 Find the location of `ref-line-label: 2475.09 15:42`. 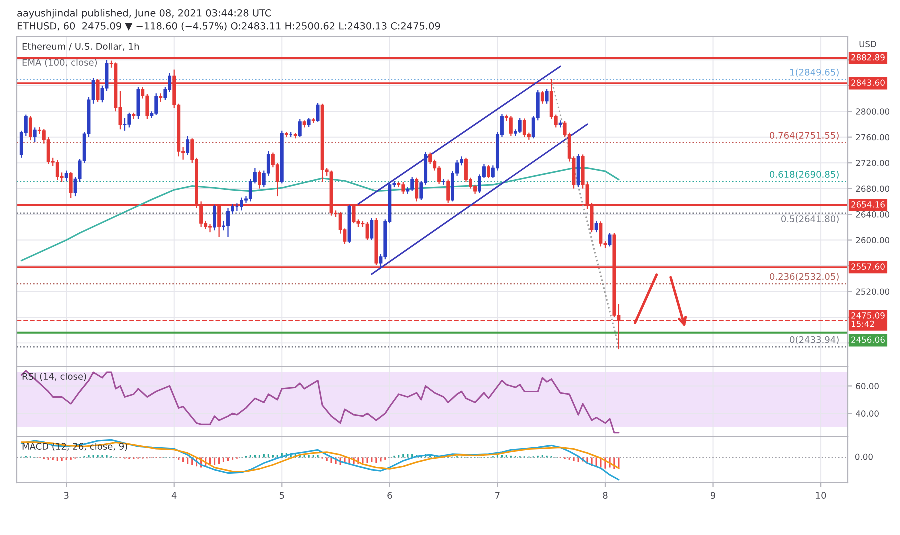

ref-line-label: 2475.09 15:42 is located at coordinates (868, 320).